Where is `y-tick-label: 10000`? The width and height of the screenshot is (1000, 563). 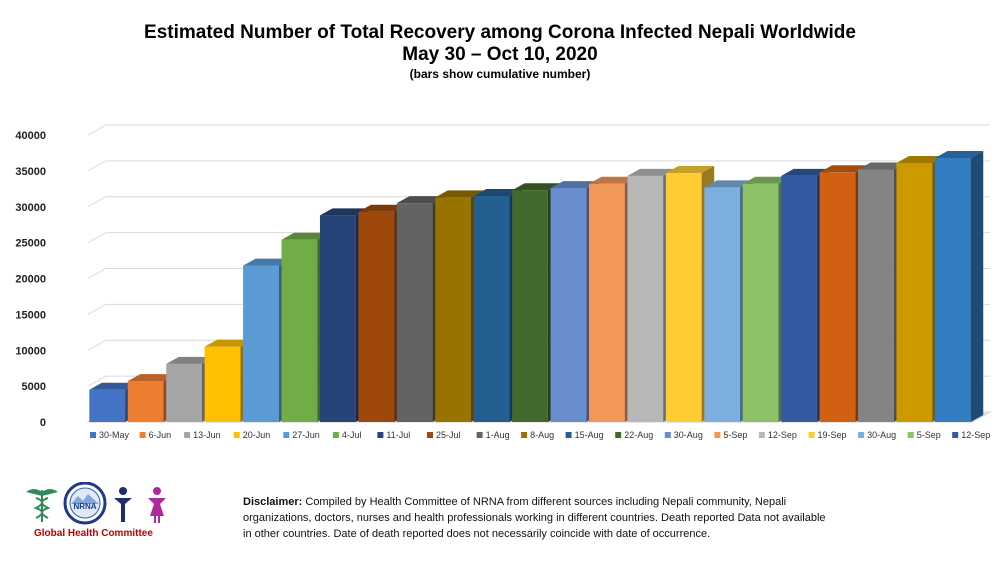
y-tick-label: 10000 is located at coordinates (30, 351).